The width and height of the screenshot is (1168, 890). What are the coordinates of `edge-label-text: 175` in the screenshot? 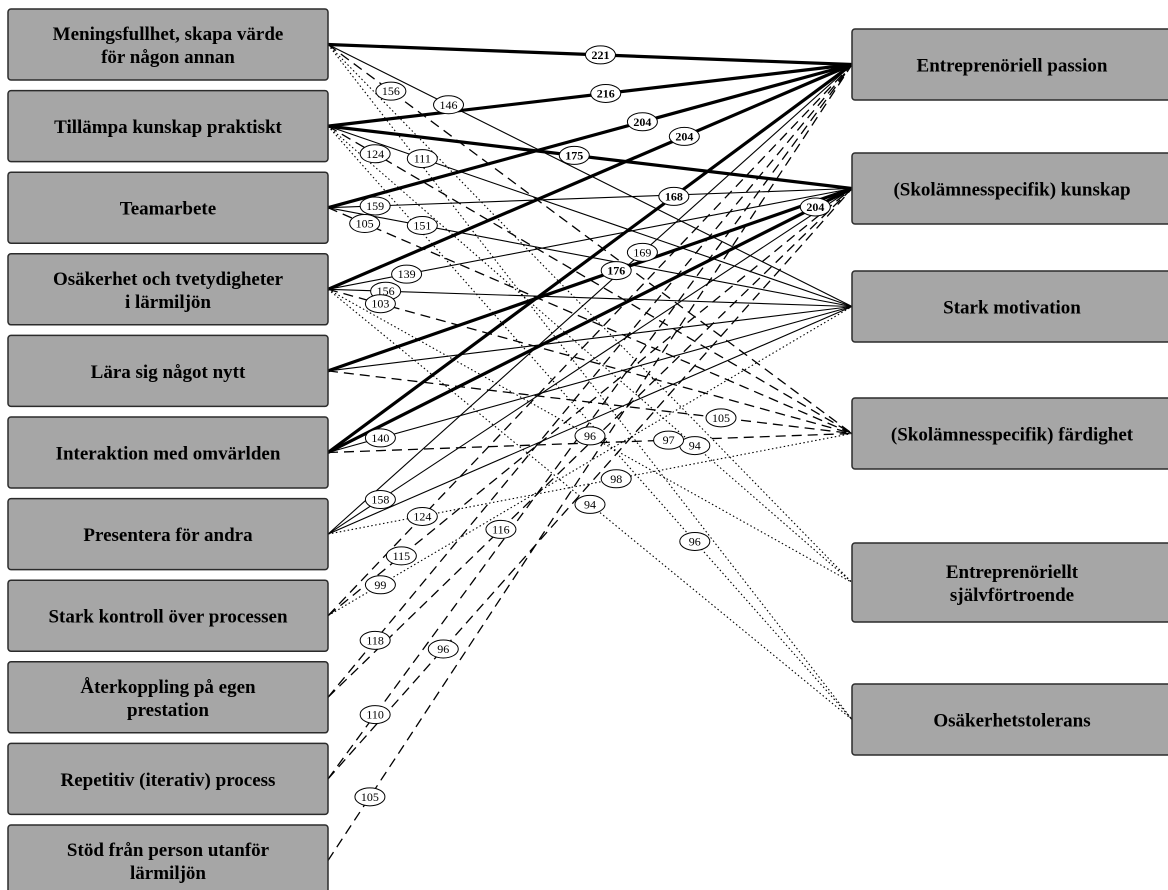 It's located at (574, 155).